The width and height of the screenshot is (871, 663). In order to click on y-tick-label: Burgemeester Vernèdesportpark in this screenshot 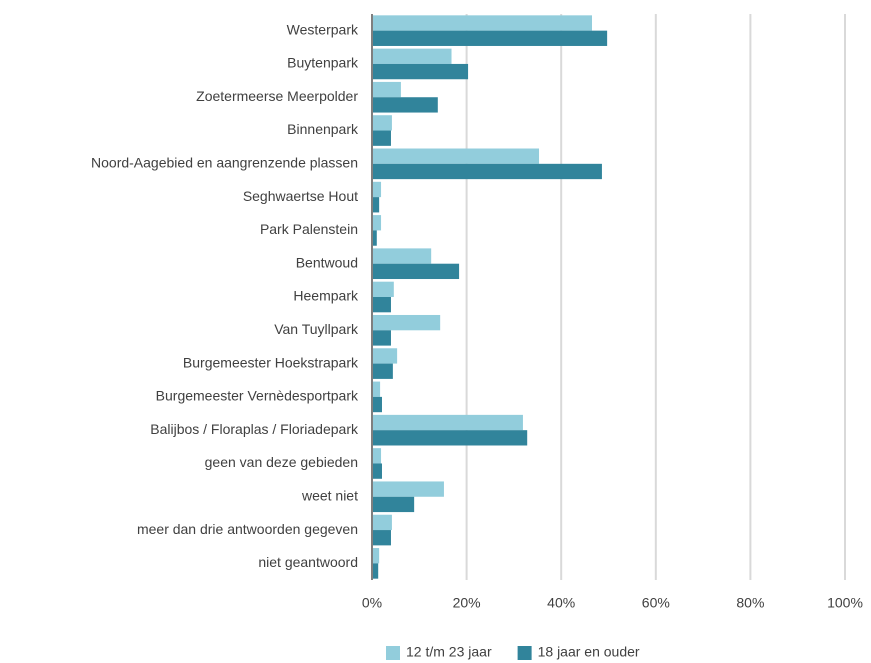, I will do `click(257, 396)`.